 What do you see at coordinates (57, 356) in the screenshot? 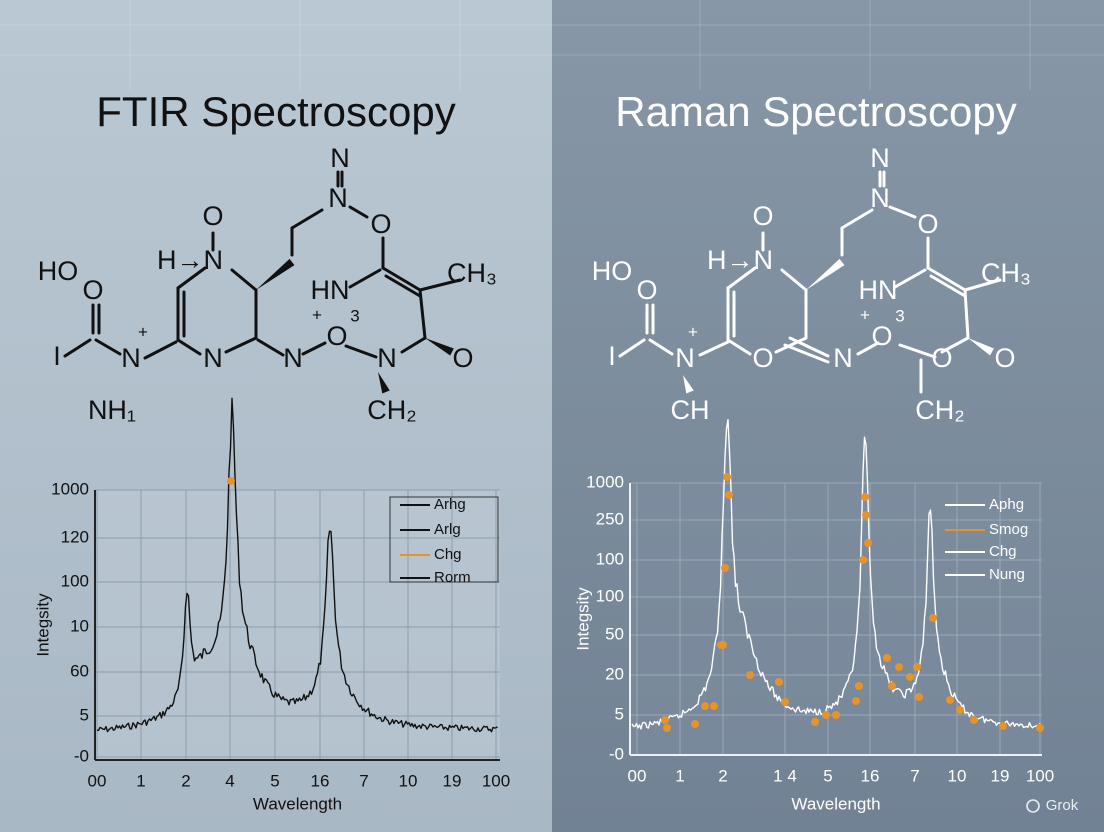
I see `atom-label: I` at bounding box center [57, 356].